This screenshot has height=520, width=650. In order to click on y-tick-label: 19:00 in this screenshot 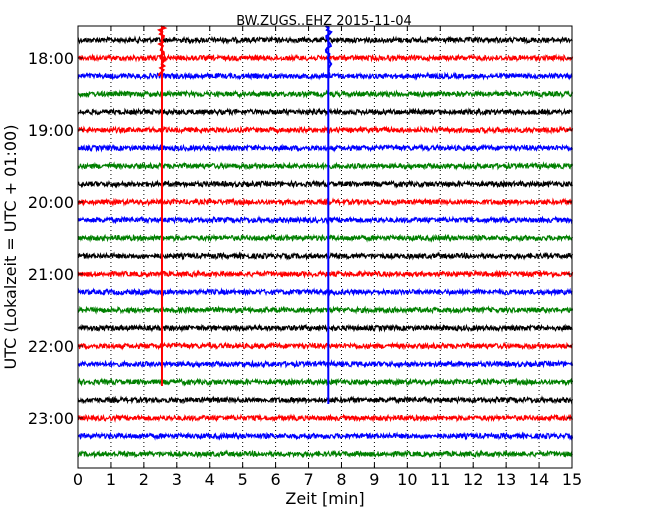, I will do `click(51, 130)`.